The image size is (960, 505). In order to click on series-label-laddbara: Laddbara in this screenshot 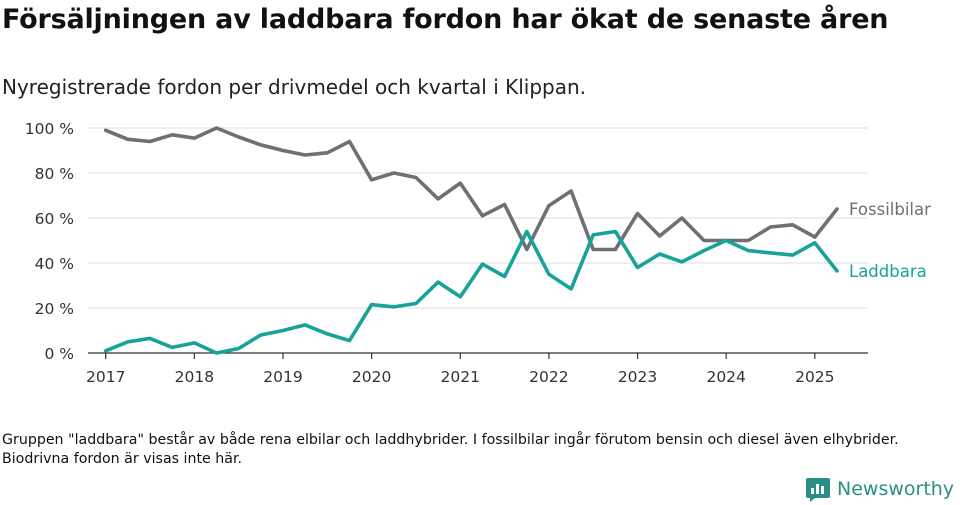, I will do `click(888, 271)`.